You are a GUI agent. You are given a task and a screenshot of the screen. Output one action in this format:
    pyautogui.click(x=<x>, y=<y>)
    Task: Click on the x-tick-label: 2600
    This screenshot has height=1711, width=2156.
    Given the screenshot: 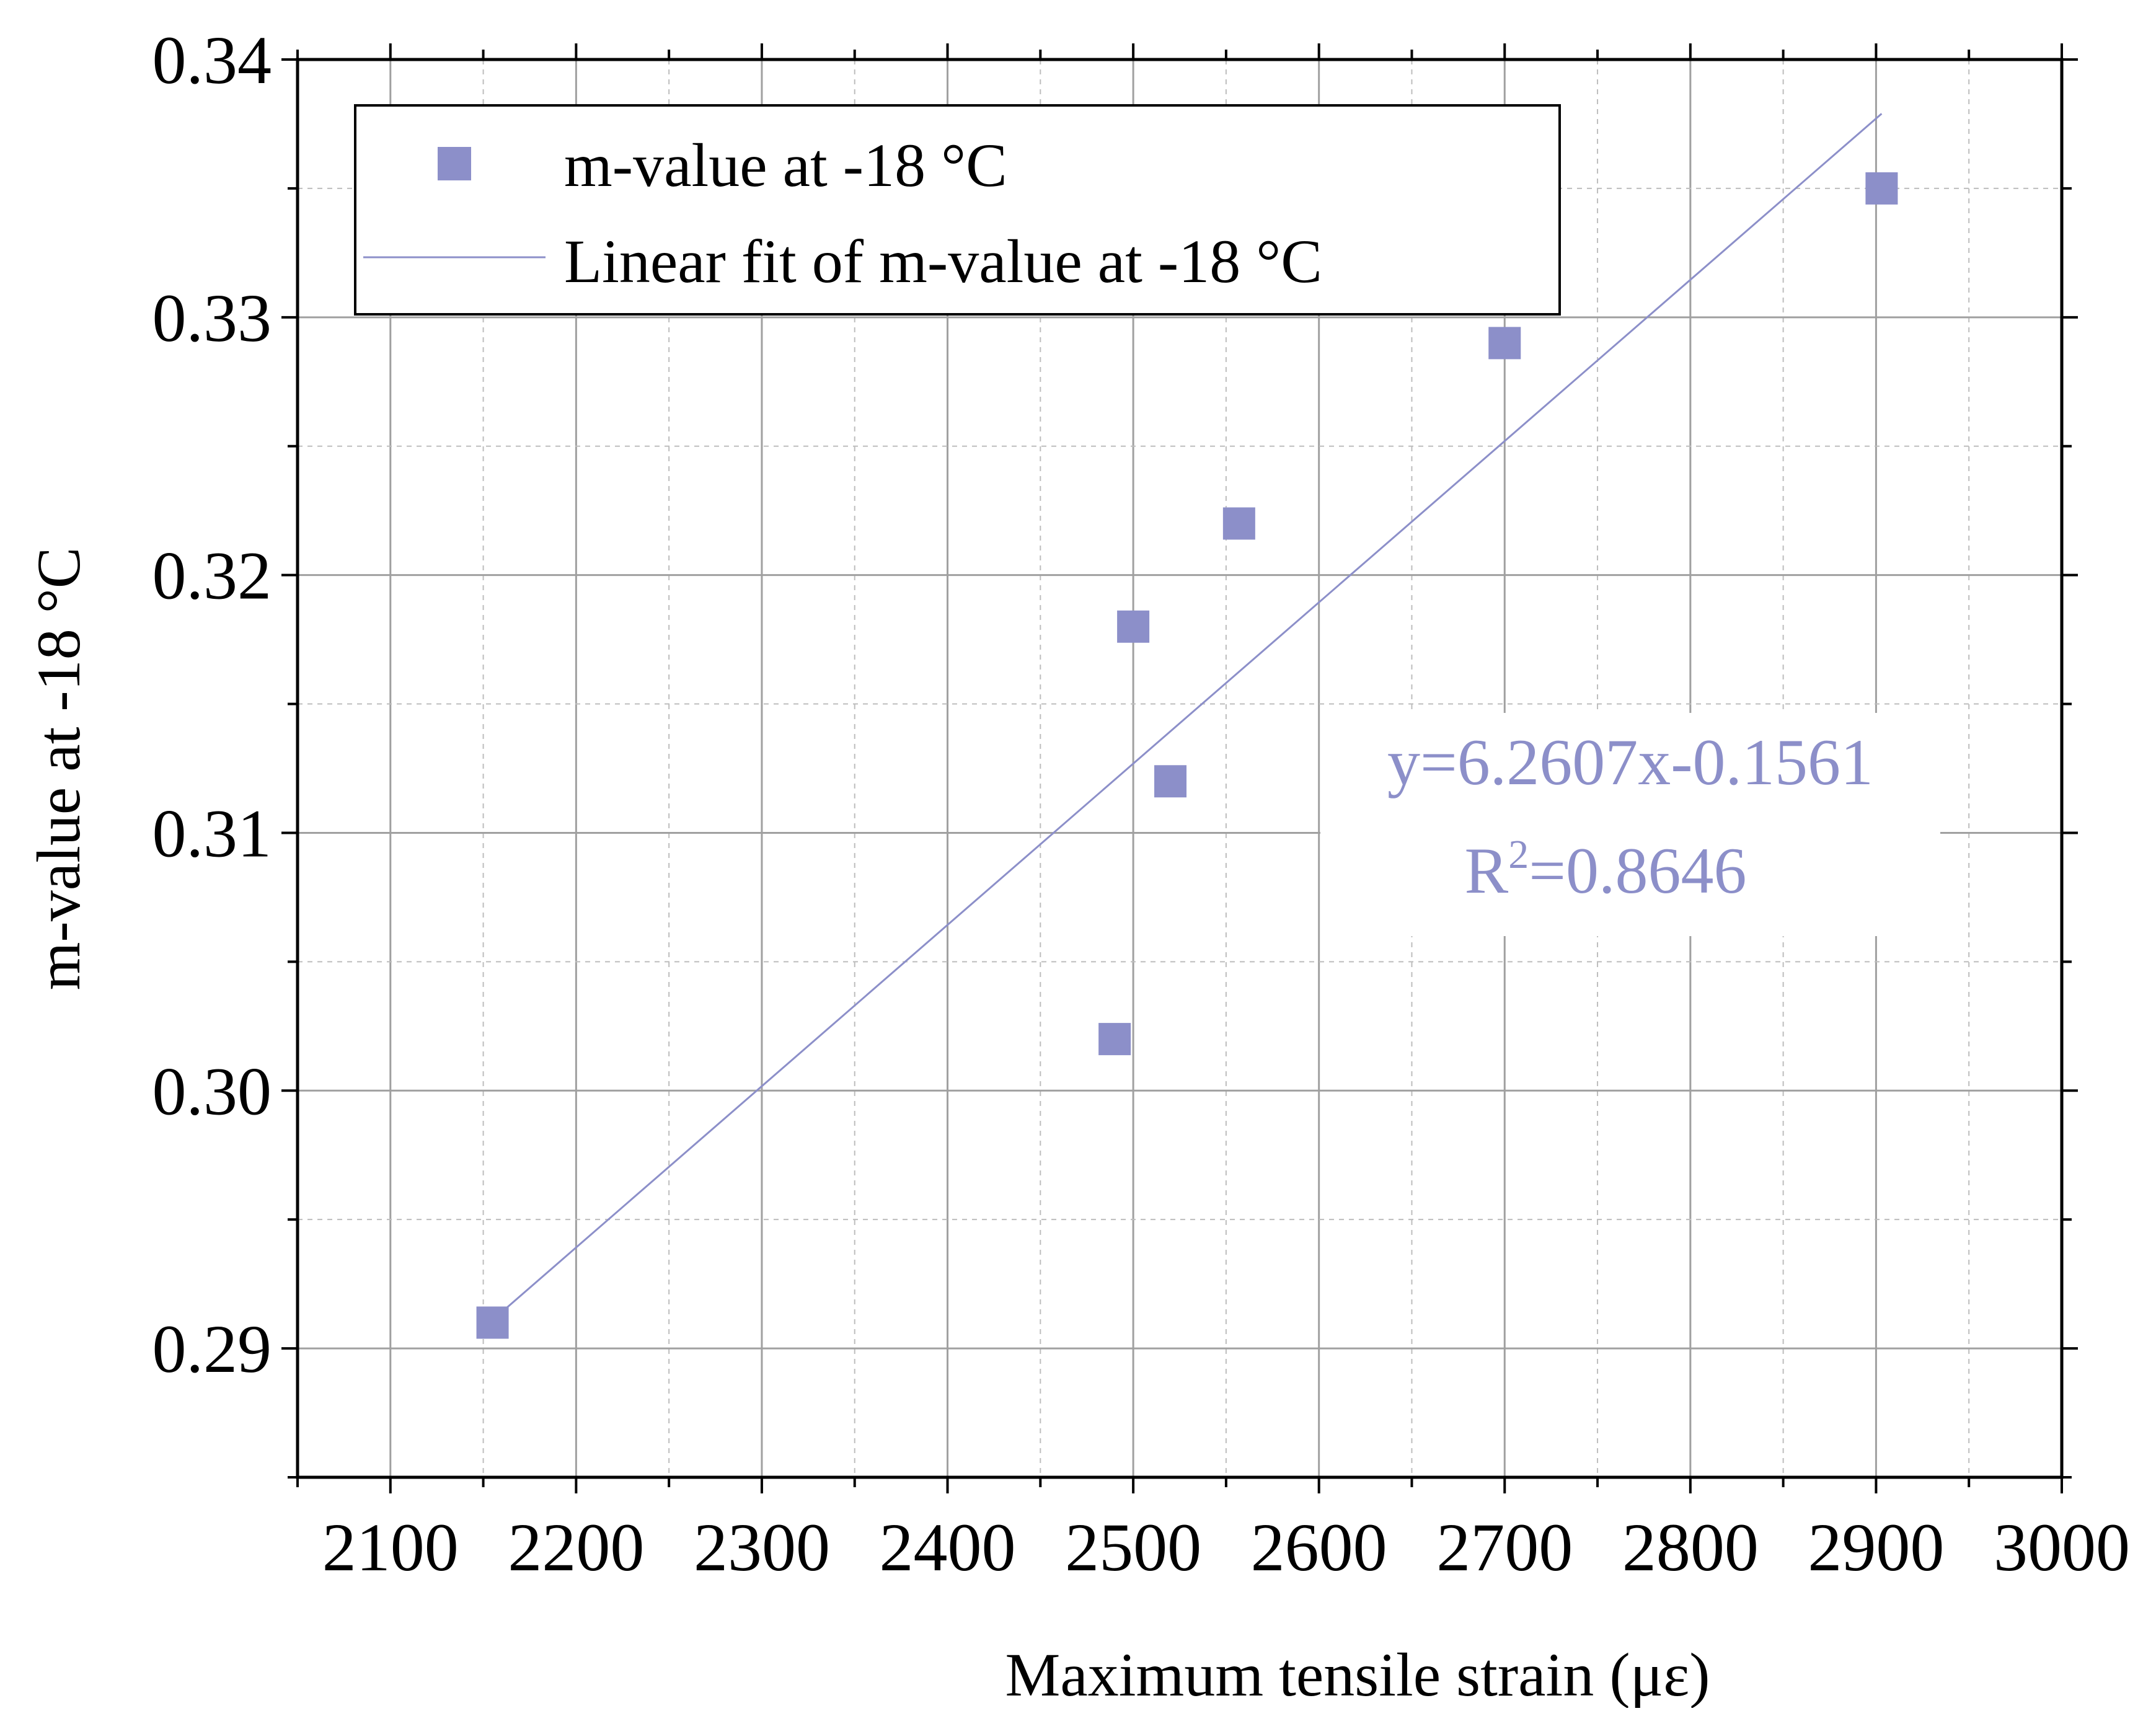 What is the action you would take?
    pyautogui.click(x=1319, y=1547)
    